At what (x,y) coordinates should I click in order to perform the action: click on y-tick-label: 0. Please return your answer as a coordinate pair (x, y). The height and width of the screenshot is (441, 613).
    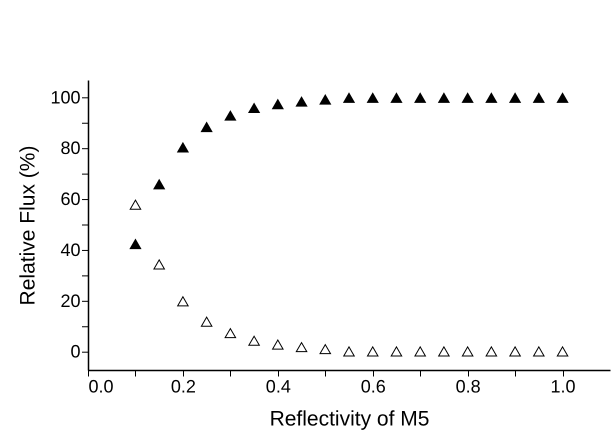
    Looking at the image, I should click on (75, 352).